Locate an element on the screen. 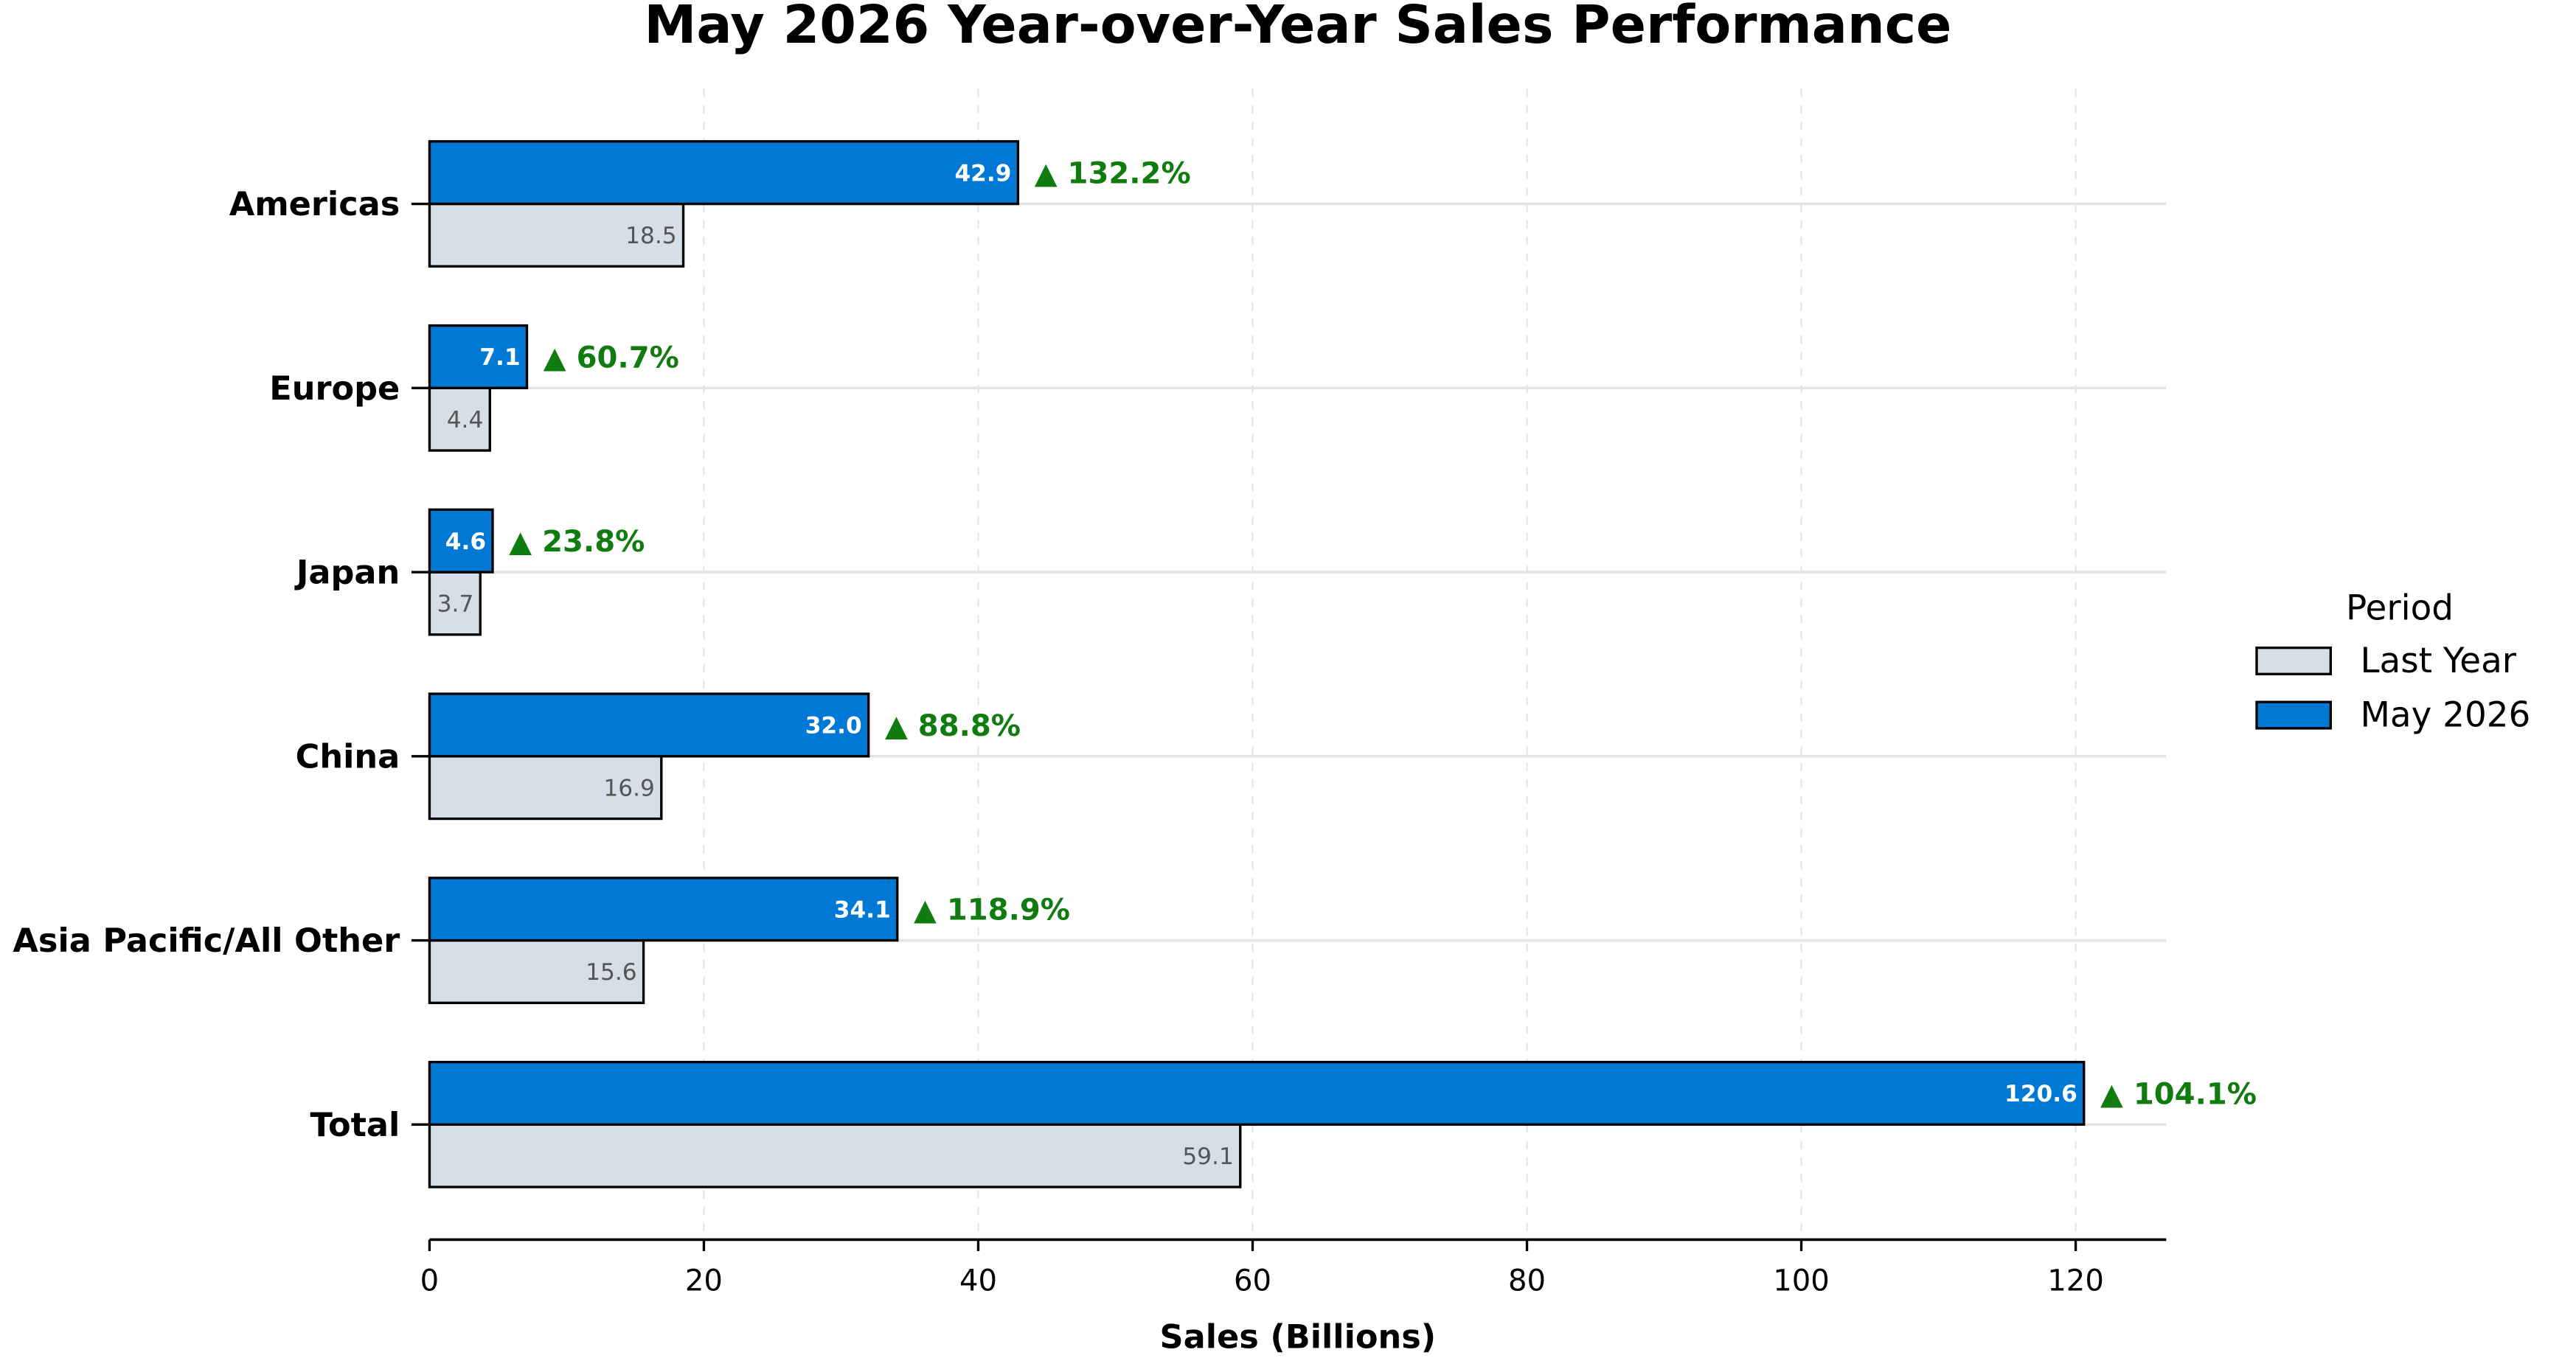  value-label-last-year-americas: 18.5 is located at coordinates (651, 236).